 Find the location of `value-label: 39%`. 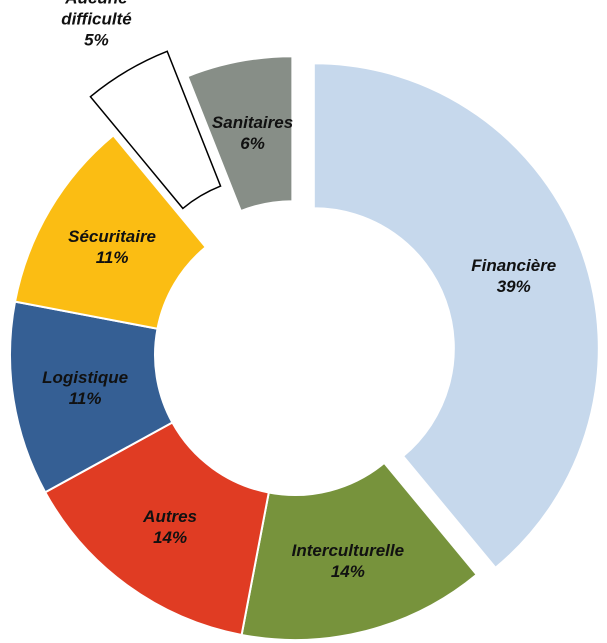

value-label: 39% is located at coordinates (513, 287).